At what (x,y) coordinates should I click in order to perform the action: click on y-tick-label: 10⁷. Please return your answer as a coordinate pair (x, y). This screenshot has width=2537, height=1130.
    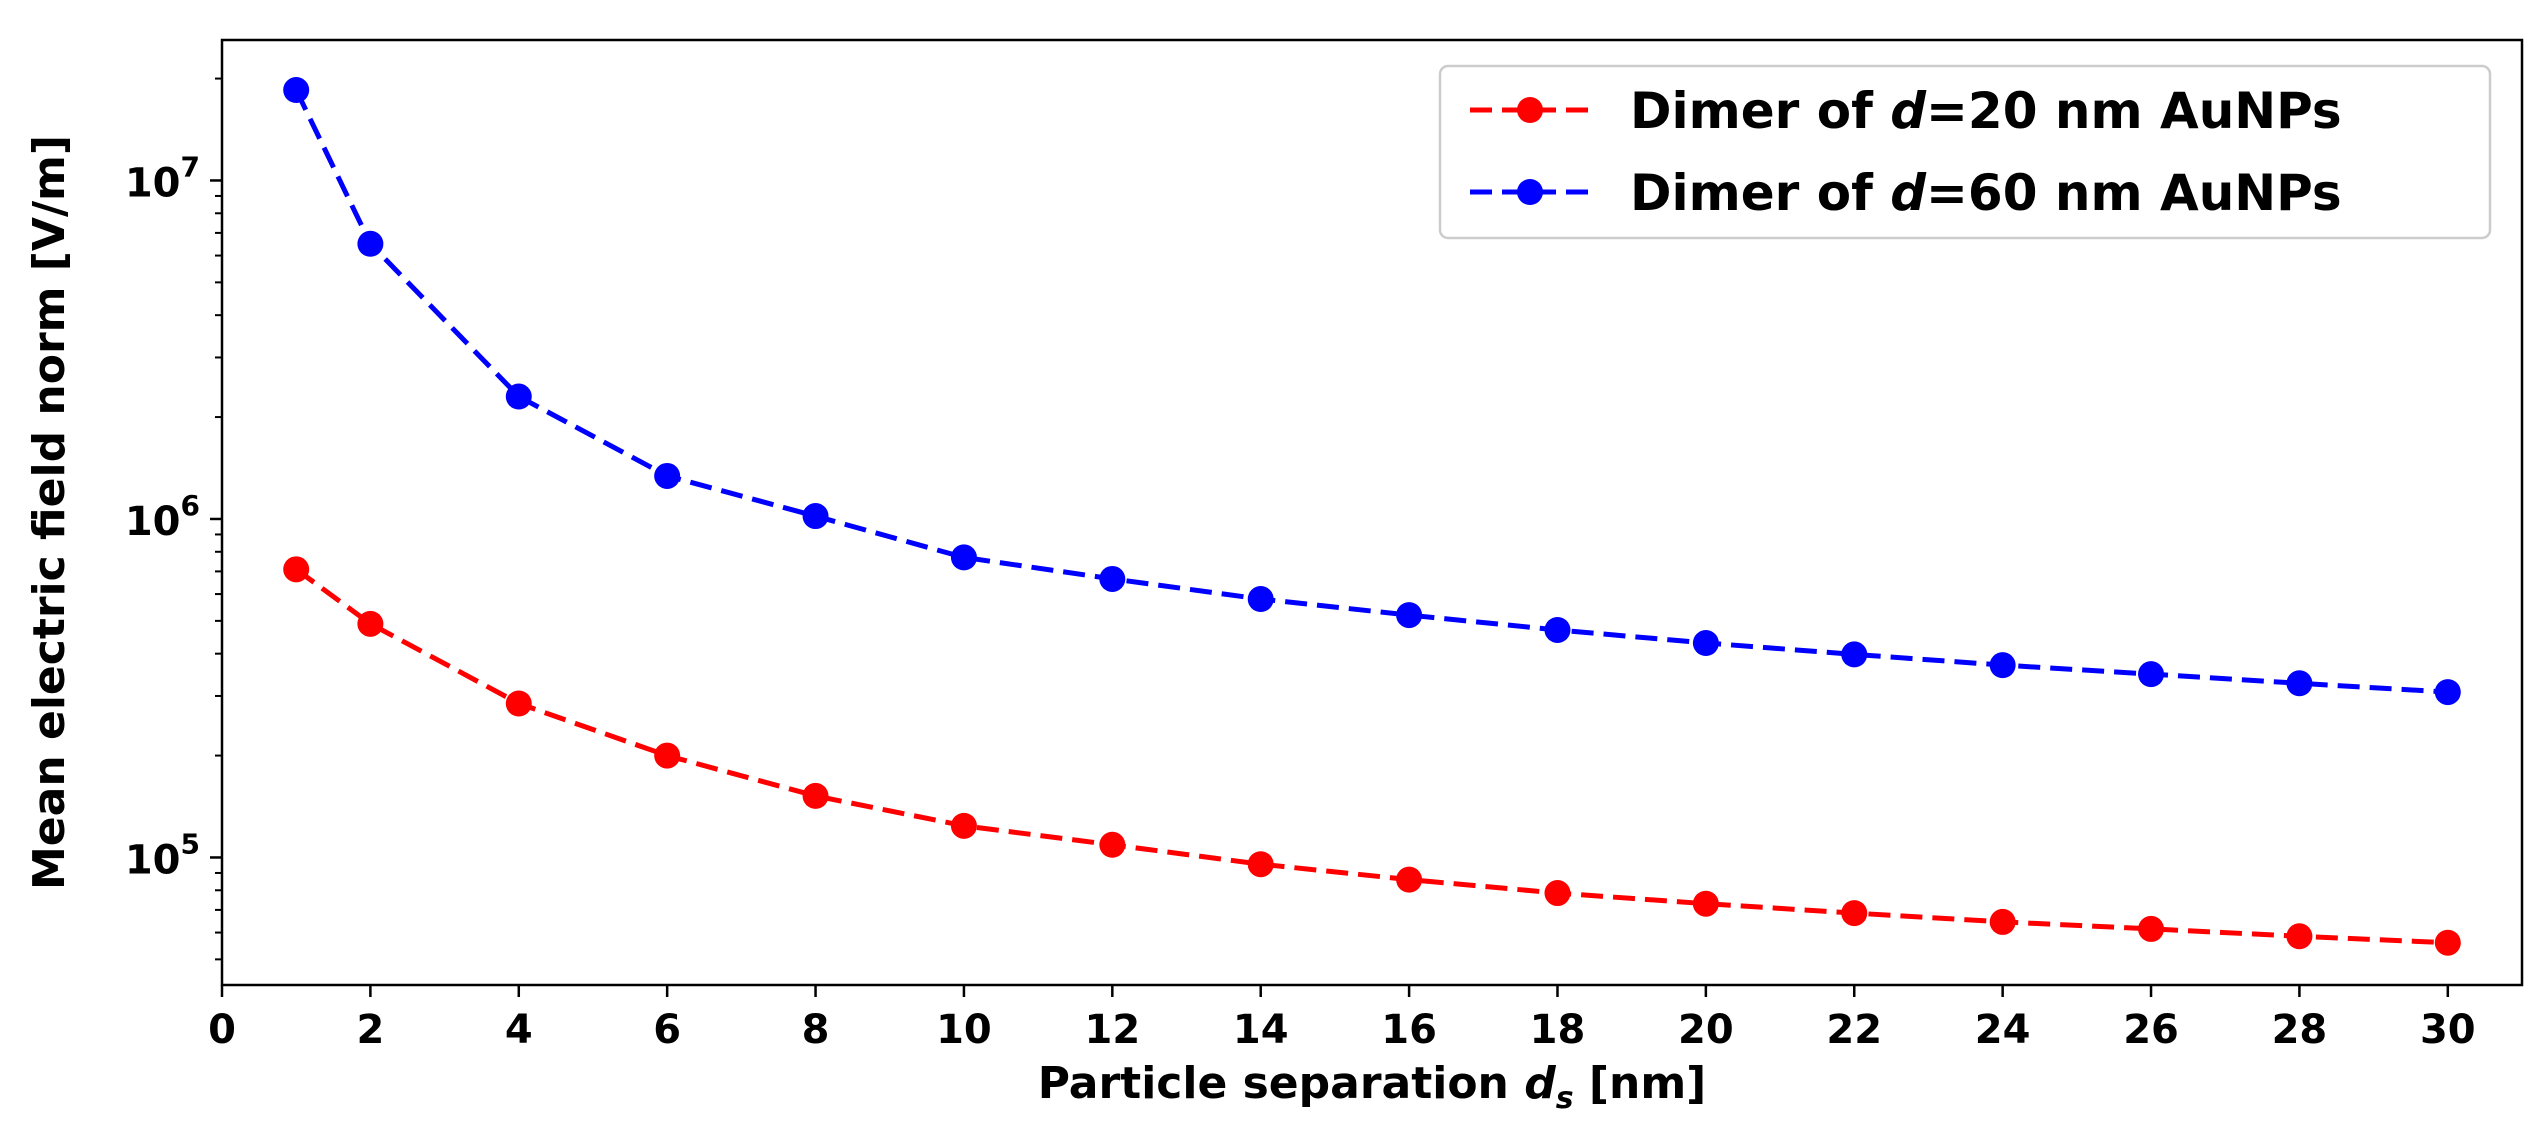
    Looking at the image, I should click on (162, 178).